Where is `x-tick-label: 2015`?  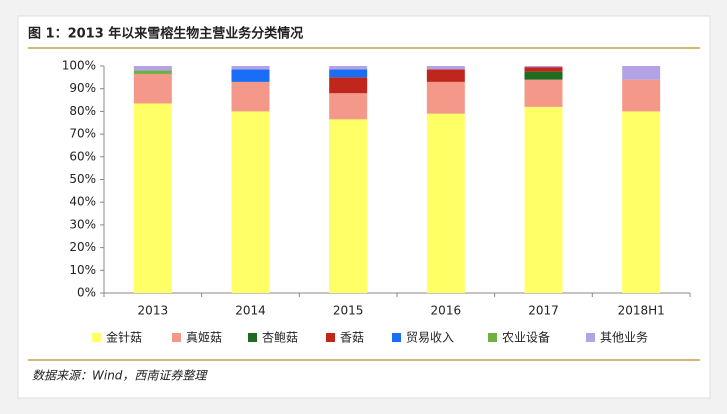 x-tick-label: 2015 is located at coordinates (348, 311).